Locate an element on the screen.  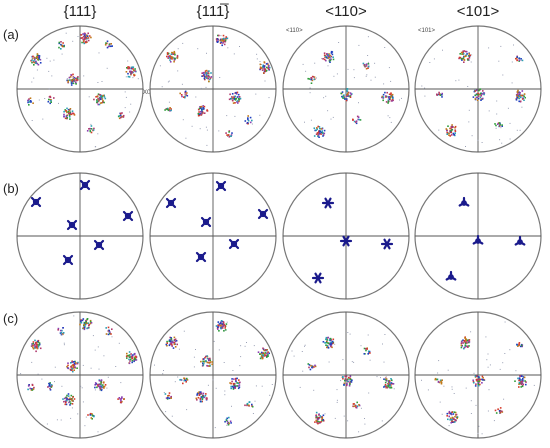
corner-label-101: <101> is located at coordinates (427, 31).